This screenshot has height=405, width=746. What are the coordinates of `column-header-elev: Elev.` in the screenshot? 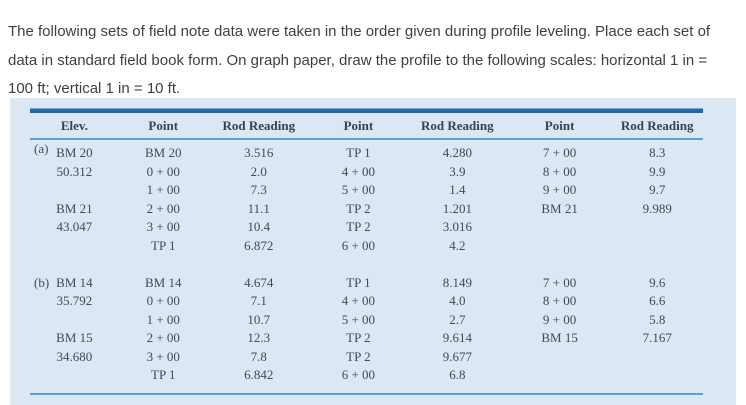 It's located at (74, 126).